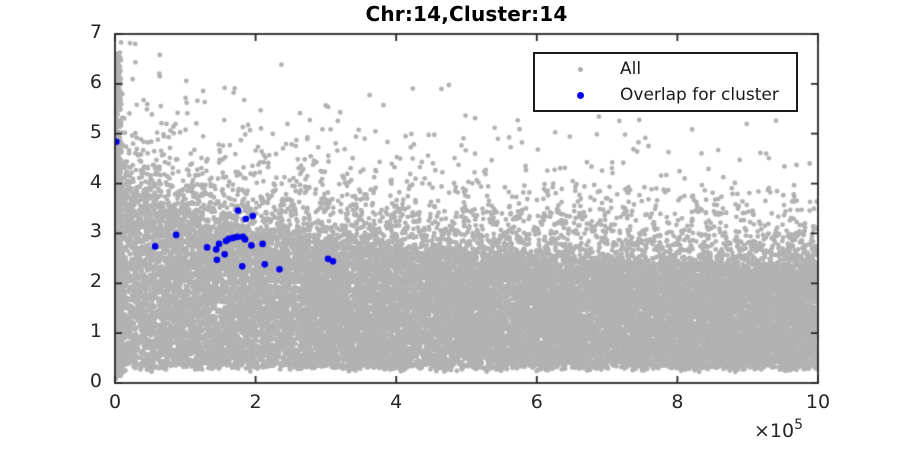 The height and width of the screenshot is (450, 900). I want to click on x-tick-label: 8, so click(677, 402).